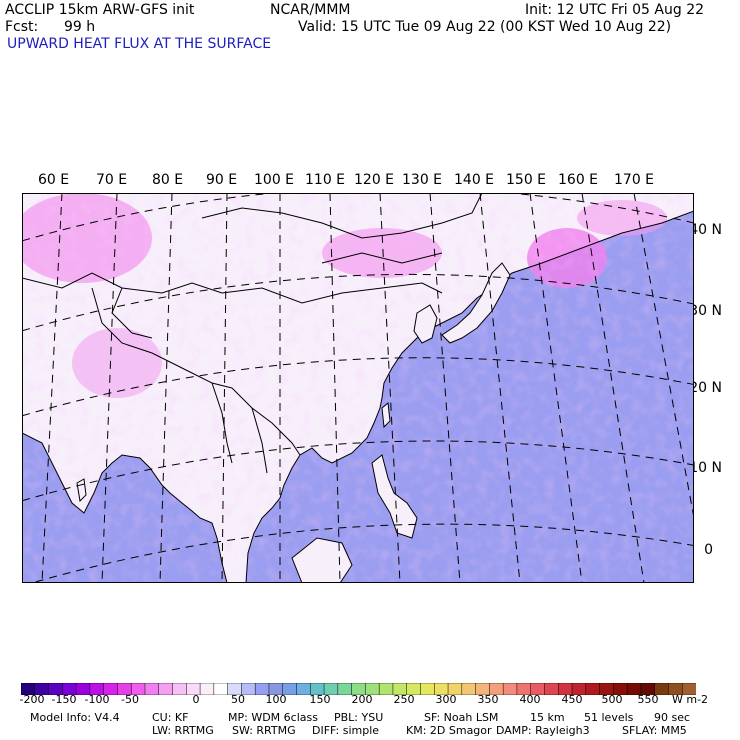  I want to click on org-label: NCAR/MMM, so click(310, 10).